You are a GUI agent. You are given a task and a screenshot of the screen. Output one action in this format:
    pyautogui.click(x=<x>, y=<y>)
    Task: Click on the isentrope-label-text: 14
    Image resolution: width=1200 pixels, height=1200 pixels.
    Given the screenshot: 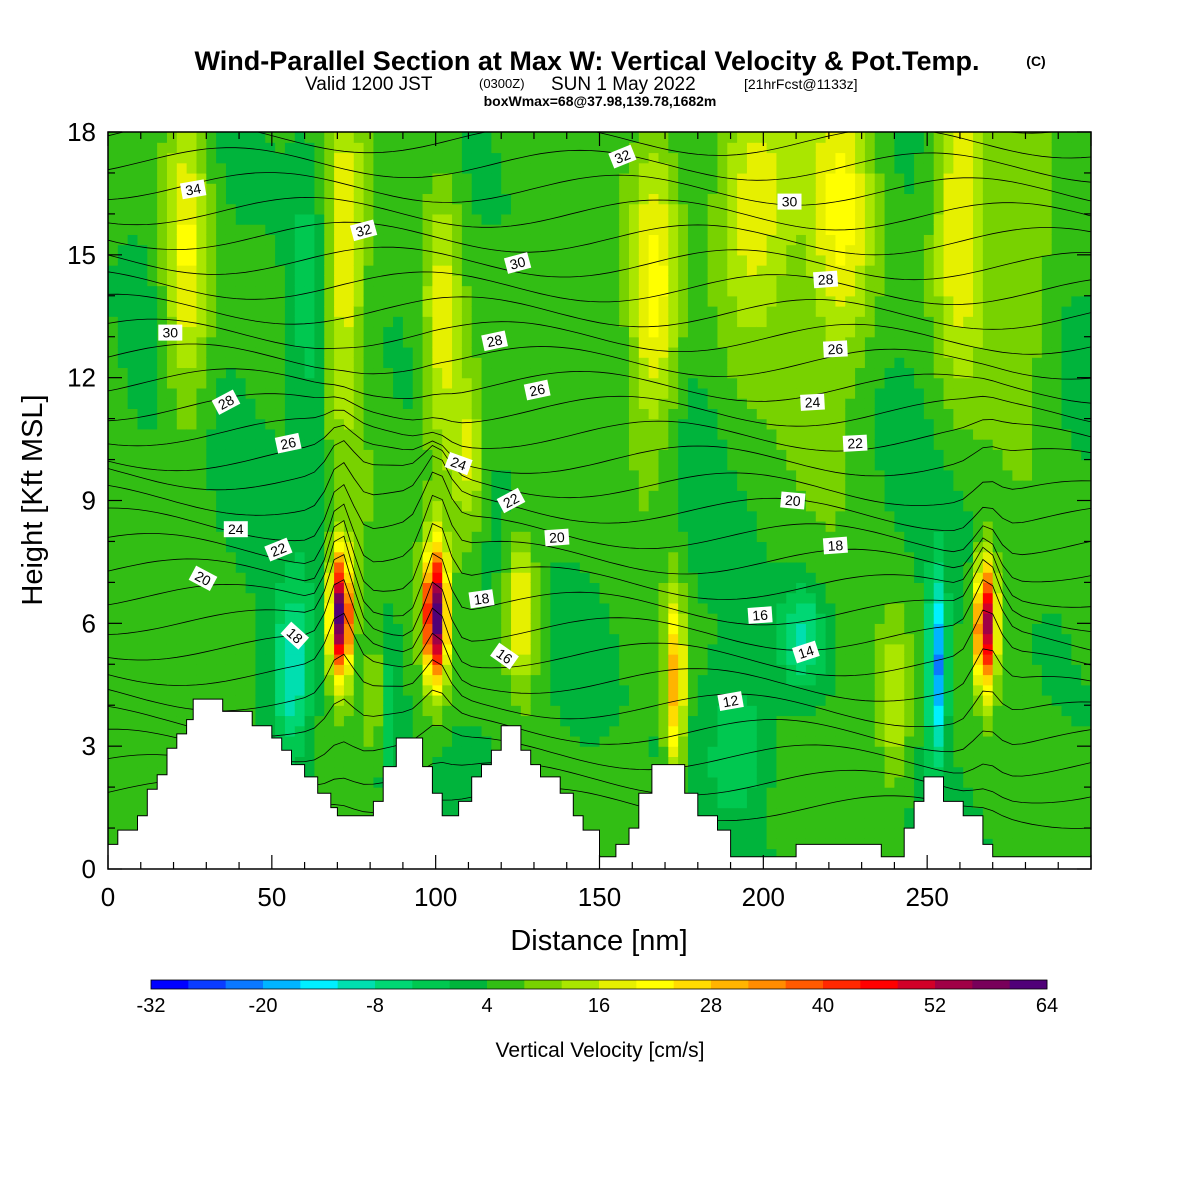 What is the action you would take?
    pyautogui.click(x=806, y=652)
    